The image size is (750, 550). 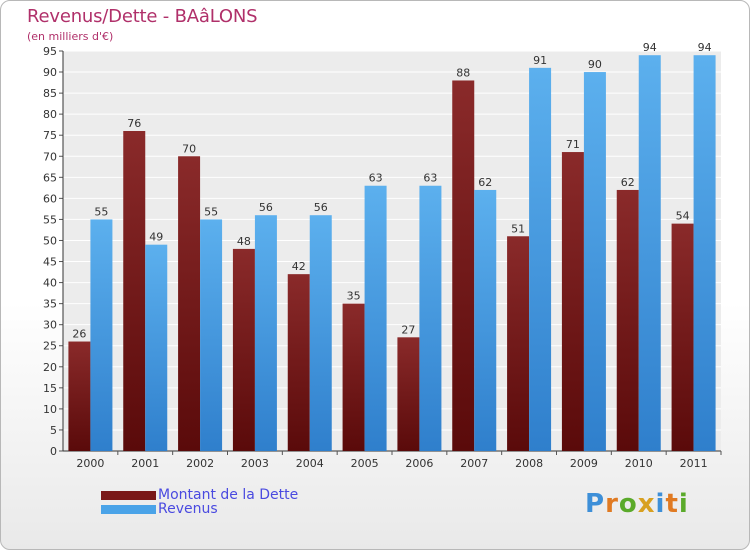 What do you see at coordinates (189, 148) in the screenshot?
I see `data-label-dette: 70` at bounding box center [189, 148].